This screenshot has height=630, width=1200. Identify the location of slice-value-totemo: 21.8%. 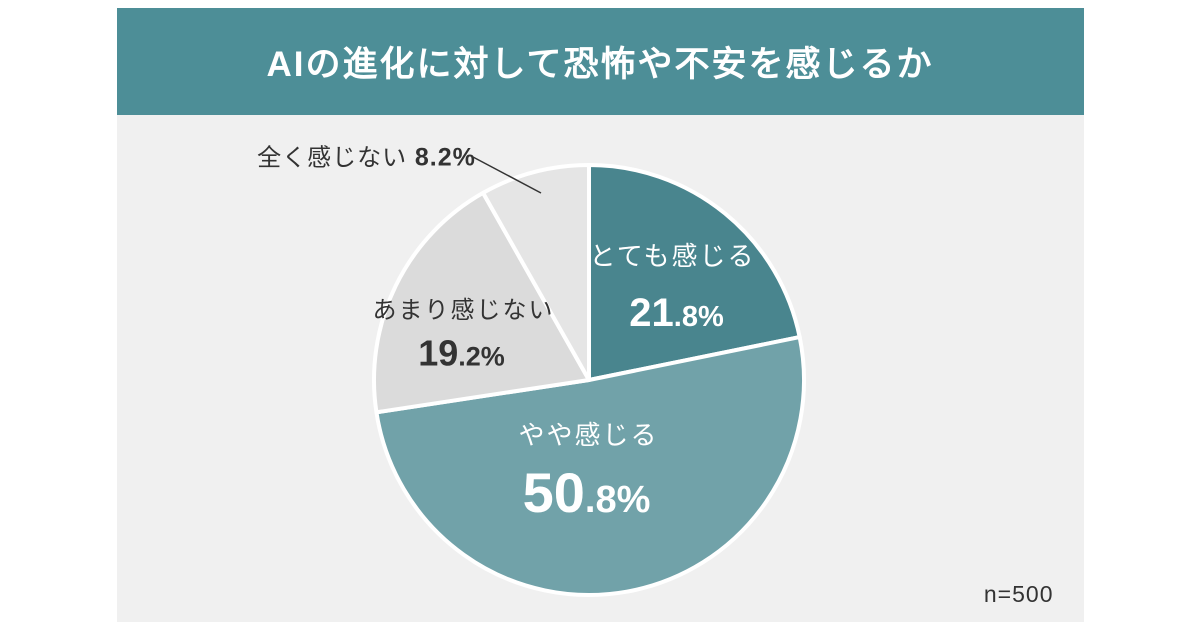
(676, 313).